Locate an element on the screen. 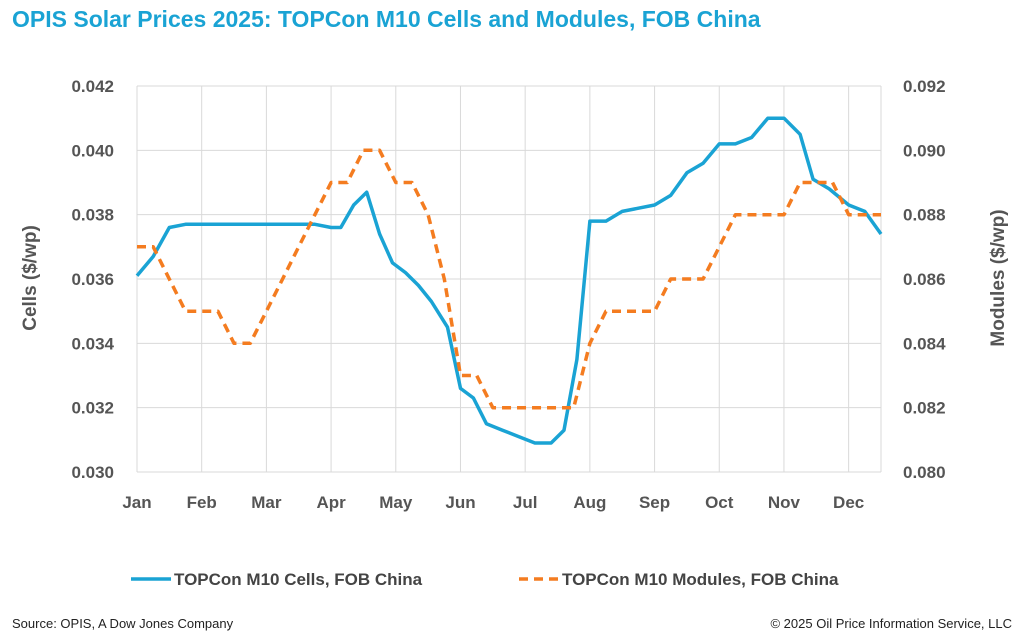  left-tick-label: 0.036 is located at coordinates (92, 279).